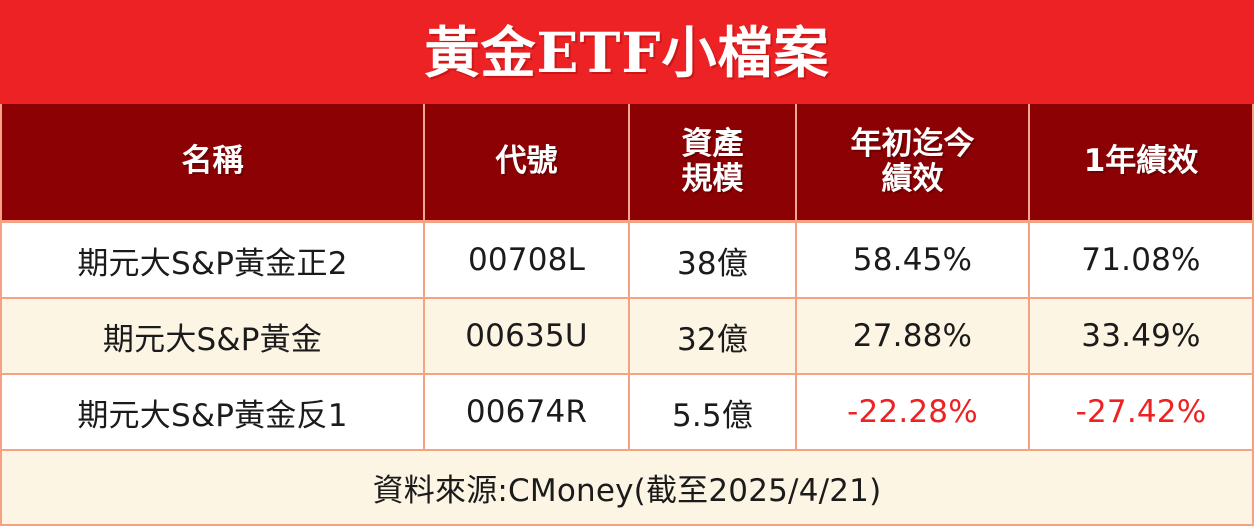  What do you see at coordinates (913, 260) in the screenshot?
I see `cell-ytd: 58.45%` at bounding box center [913, 260].